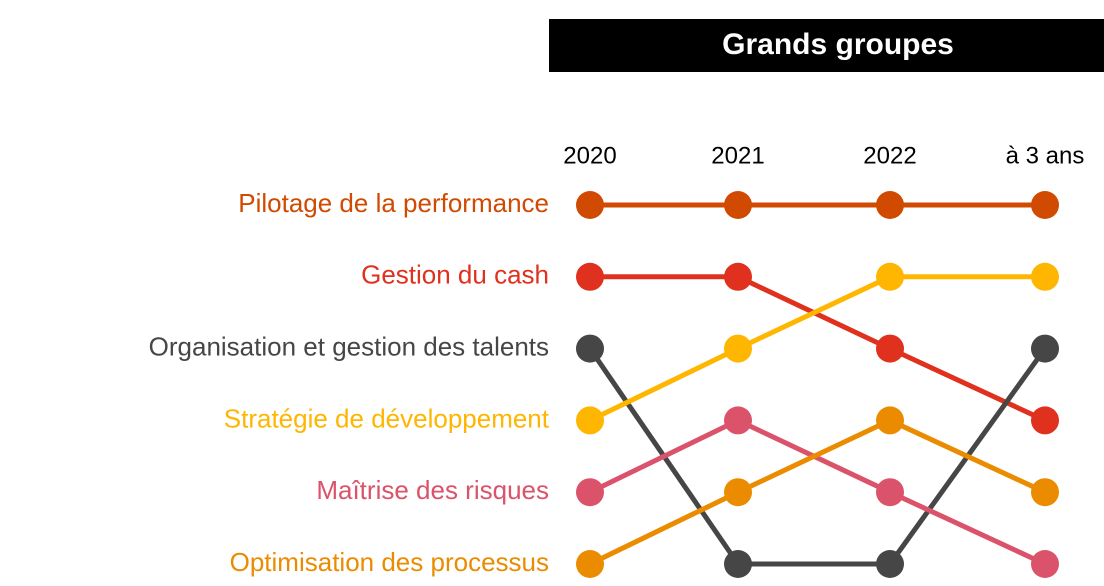 The height and width of the screenshot is (586, 1104). Describe the element at coordinates (838, 44) in the screenshot. I see `chart-title: Grands groupes` at that location.